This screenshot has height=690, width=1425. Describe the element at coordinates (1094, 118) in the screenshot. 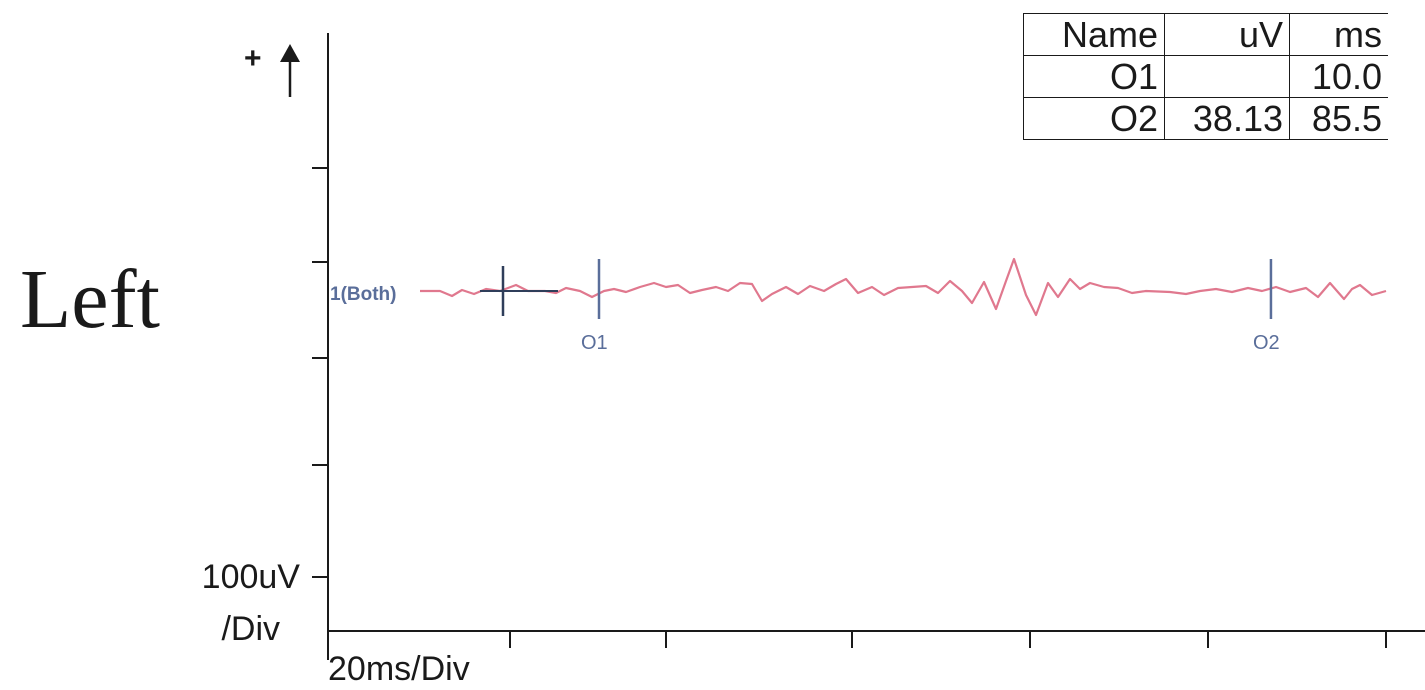

I see `table-cell-name: O2` at that location.